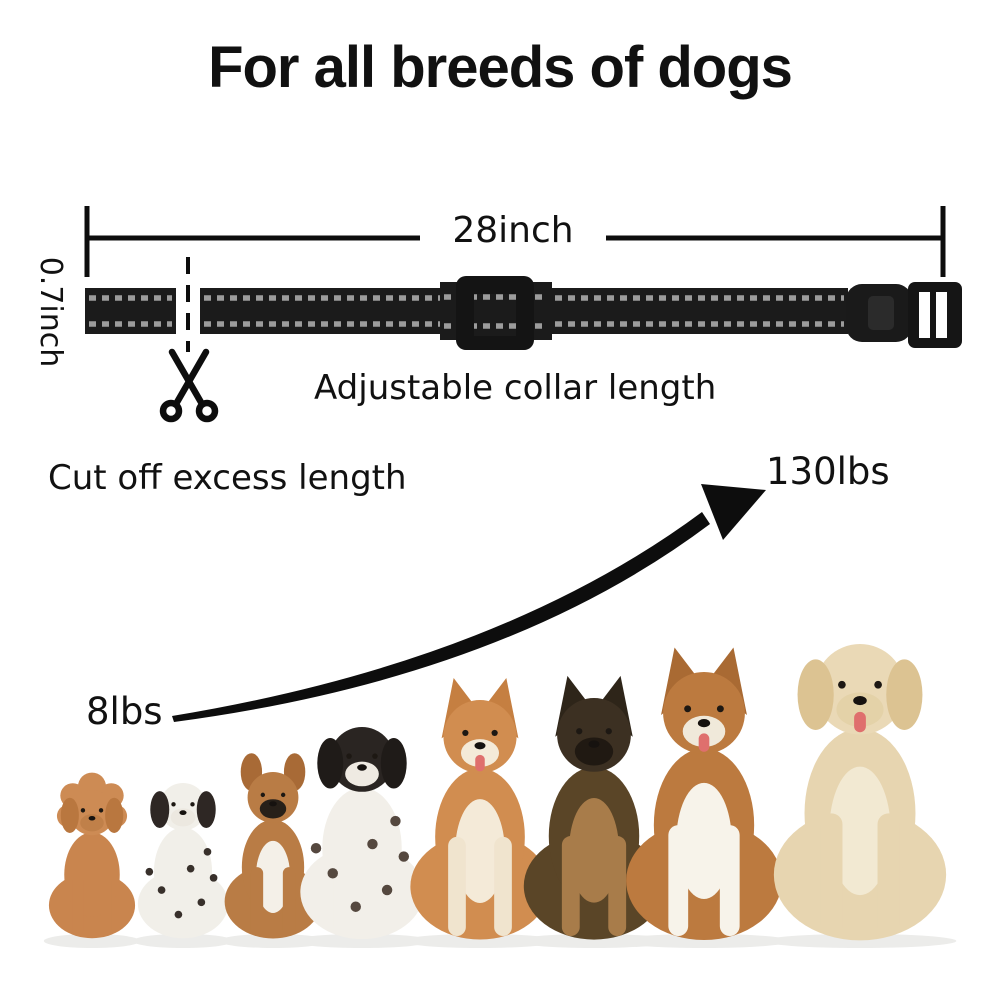 The image size is (1000, 1000). Describe the element at coordinates (480, 813) in the screenshot. I see `dog-akita` at that location.